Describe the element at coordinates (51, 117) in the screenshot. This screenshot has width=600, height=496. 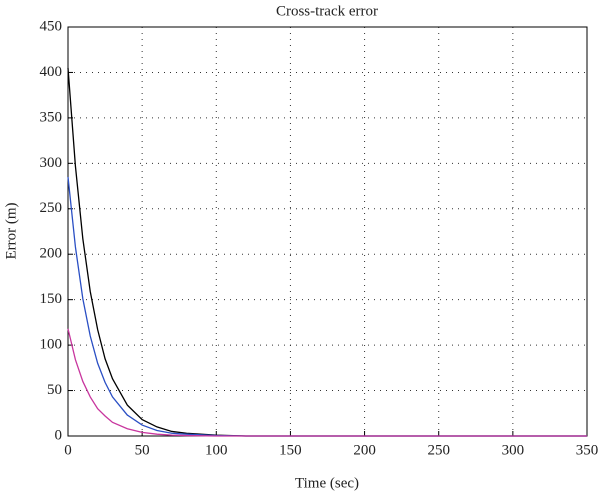
I see `y-tick-label: 350` at that location.